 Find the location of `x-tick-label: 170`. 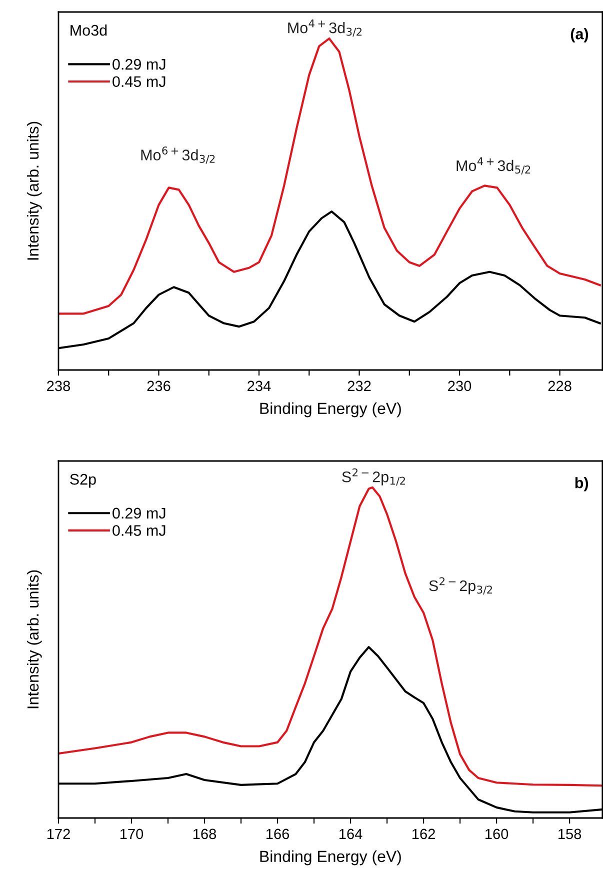

x-tick-label: 170 is located at coordinates (132, 834).